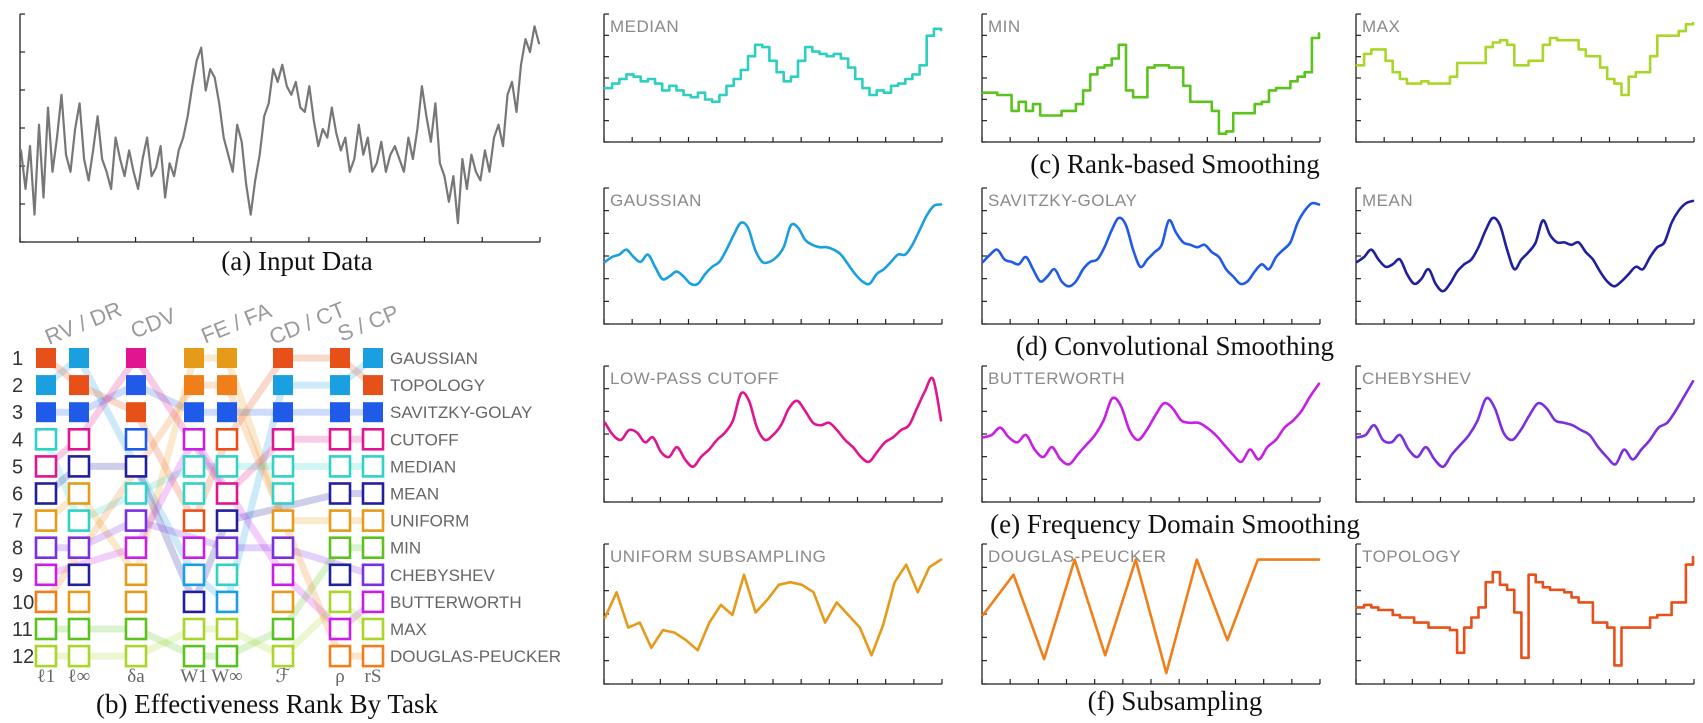  What do you see at coordinates (773, 614) in the screenshot?
I see `uniform-plot: UNIFORM SUBSAMPLING` at bounding box center [773, 614].